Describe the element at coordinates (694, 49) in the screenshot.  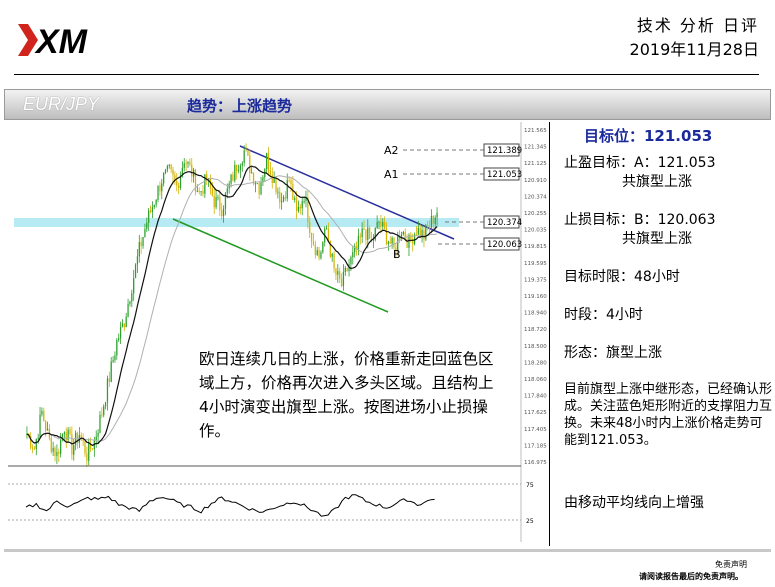
I see `report-date: 2019年11月28日` at that location.